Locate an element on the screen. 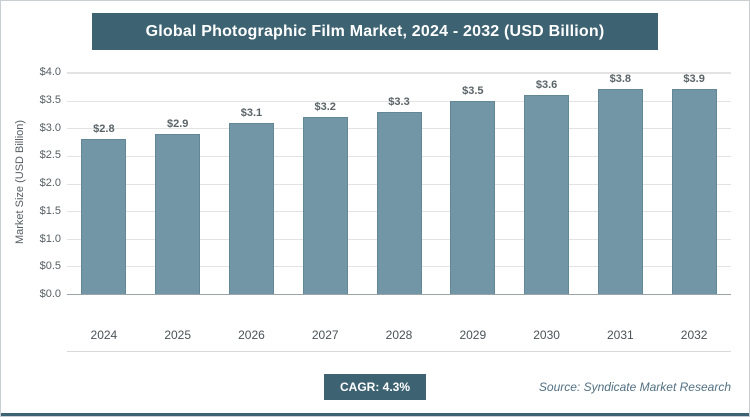  bar-column-2025: $2.9 is located at coordinates (178, 183).